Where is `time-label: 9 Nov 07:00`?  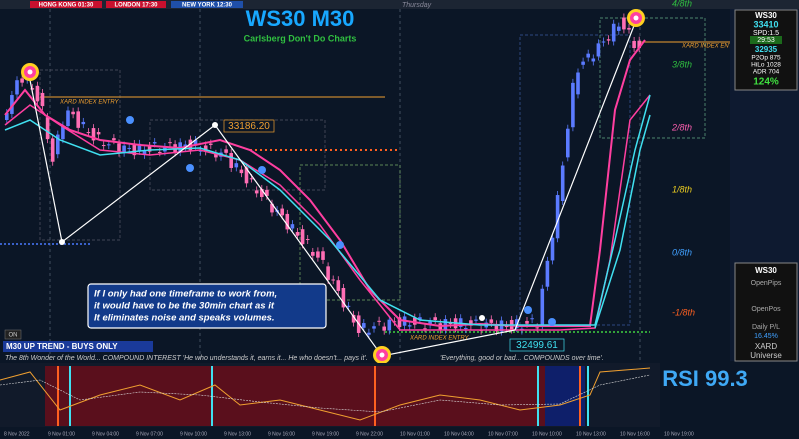
time-label: 9 Nov 07:00 is located at coordinates (149, 434).